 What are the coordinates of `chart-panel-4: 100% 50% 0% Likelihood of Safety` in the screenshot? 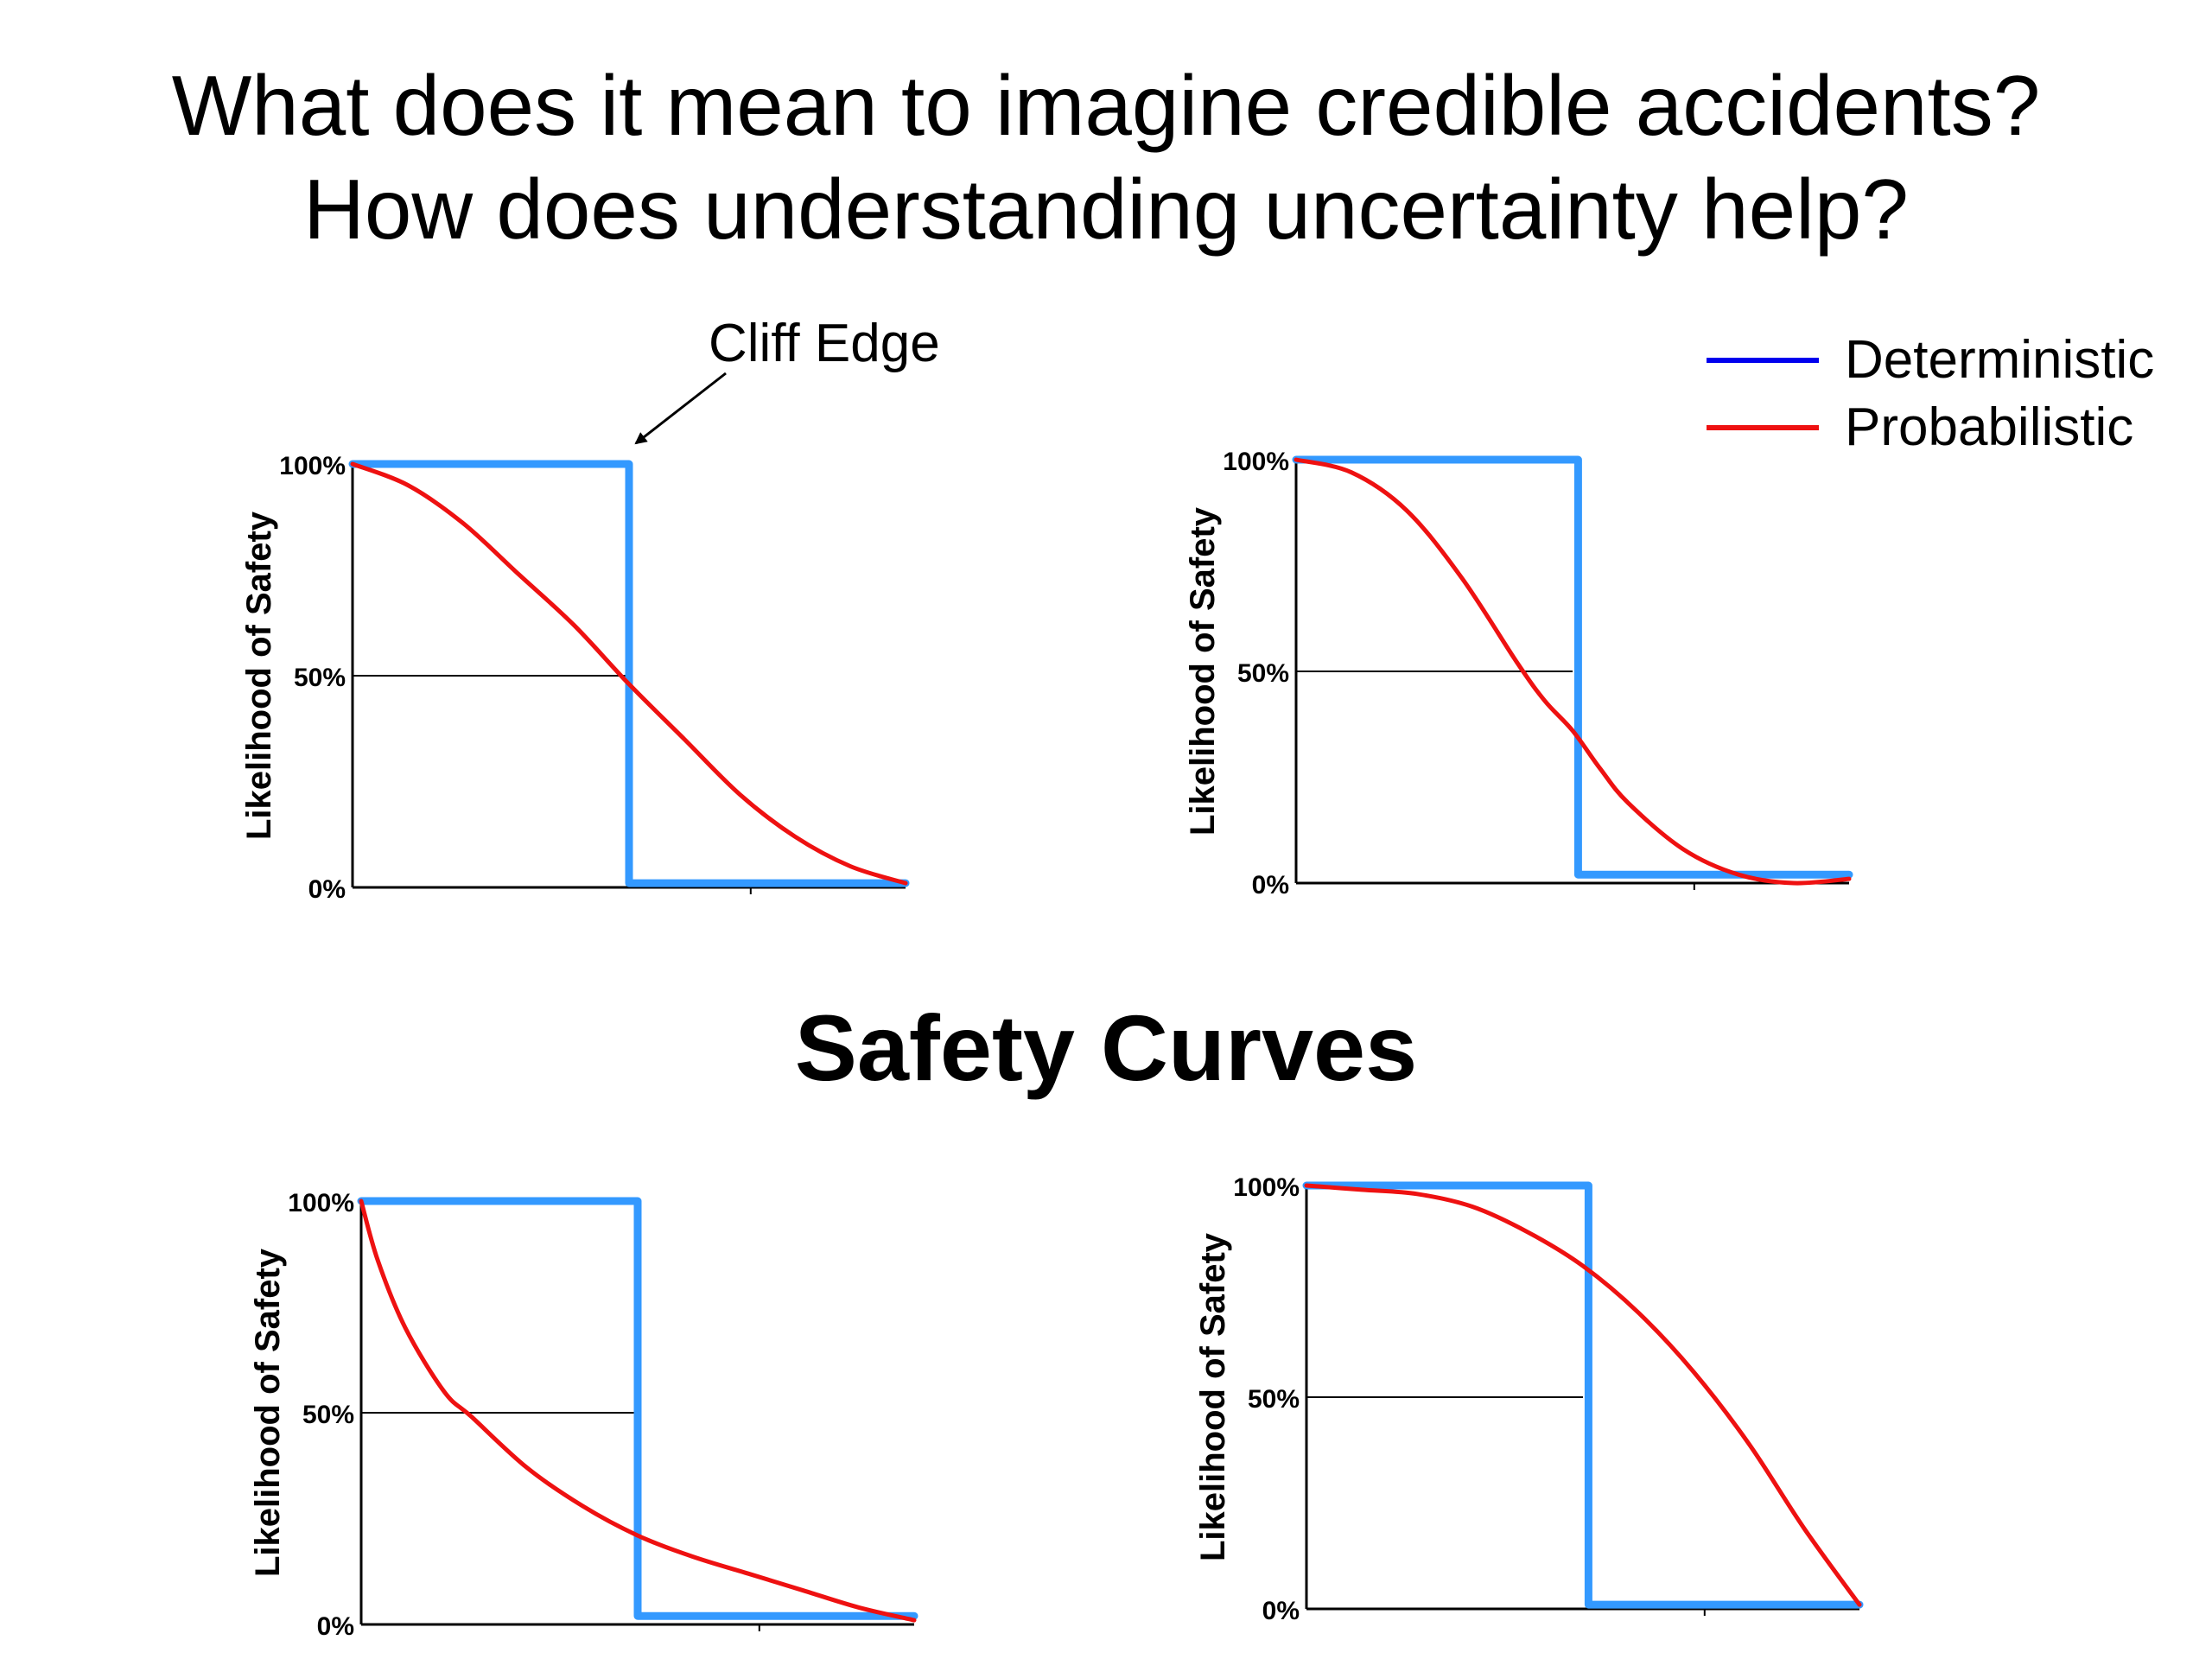 It's located at (1529, 1399).